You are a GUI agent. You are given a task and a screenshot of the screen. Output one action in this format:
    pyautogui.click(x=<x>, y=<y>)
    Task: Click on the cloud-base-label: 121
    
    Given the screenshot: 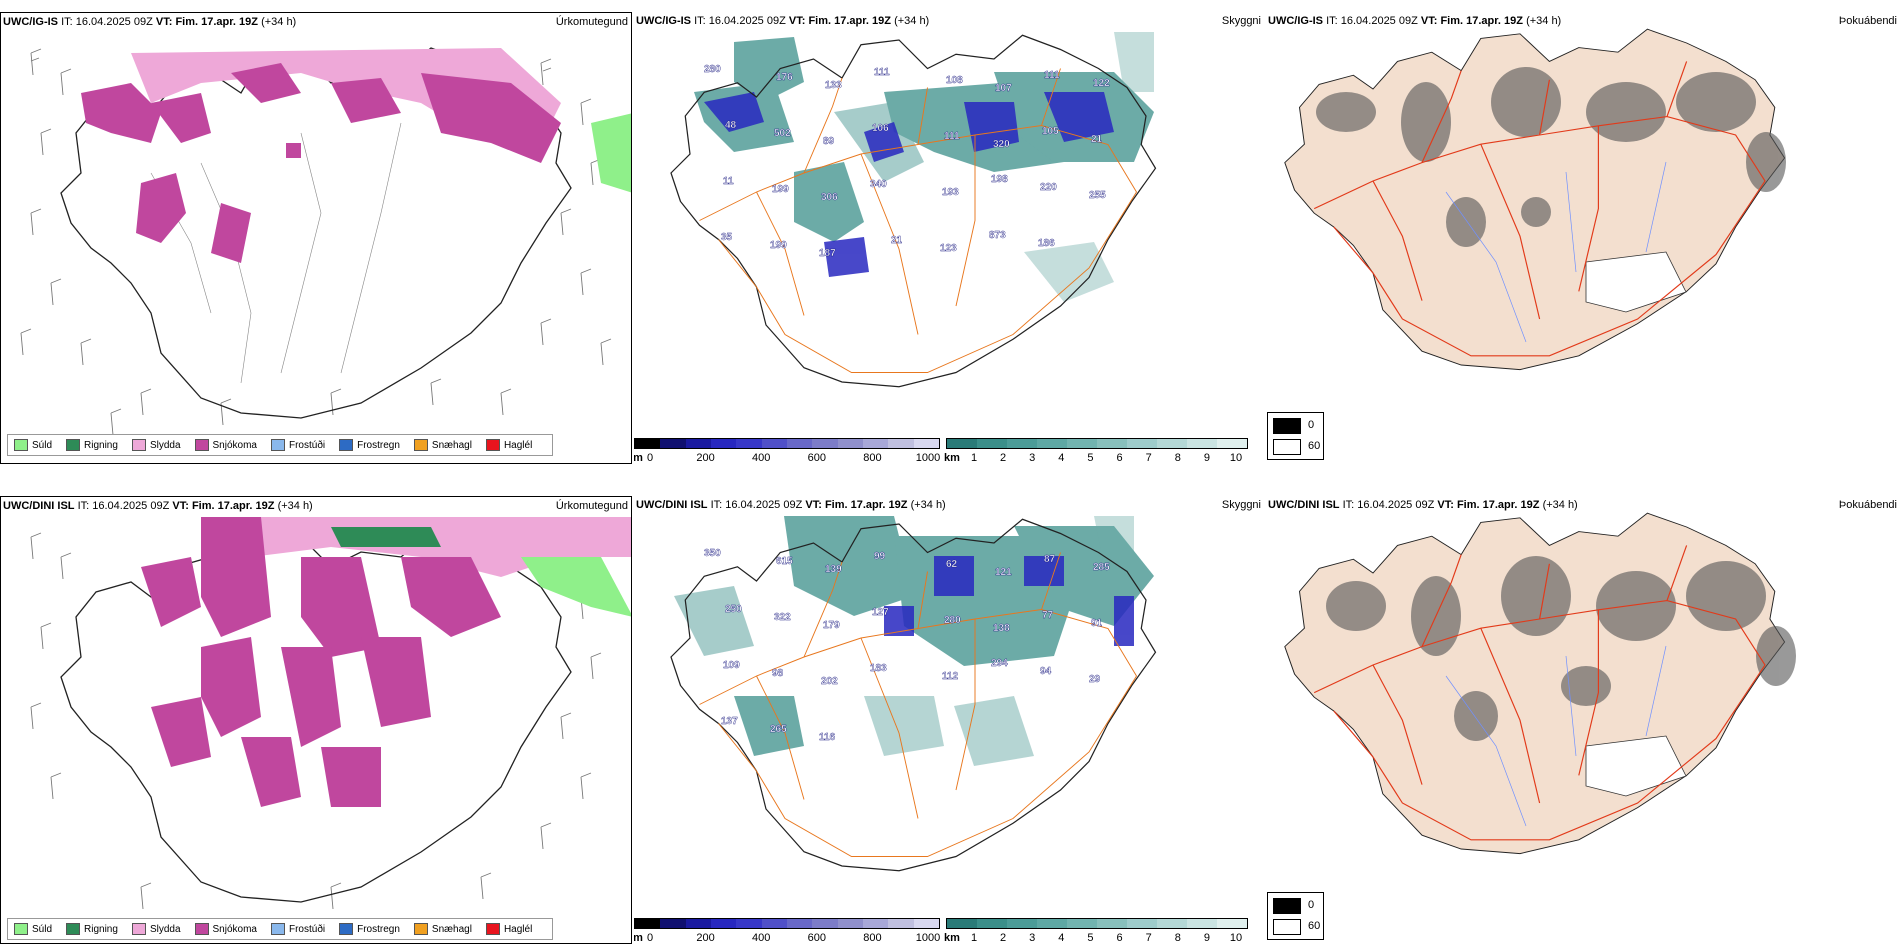 What is the action you would take?
    pyautogui.click(x=1003, y=572)
    